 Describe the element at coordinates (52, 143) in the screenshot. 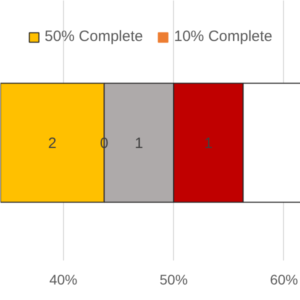

I see `annotation: 2` at that location.